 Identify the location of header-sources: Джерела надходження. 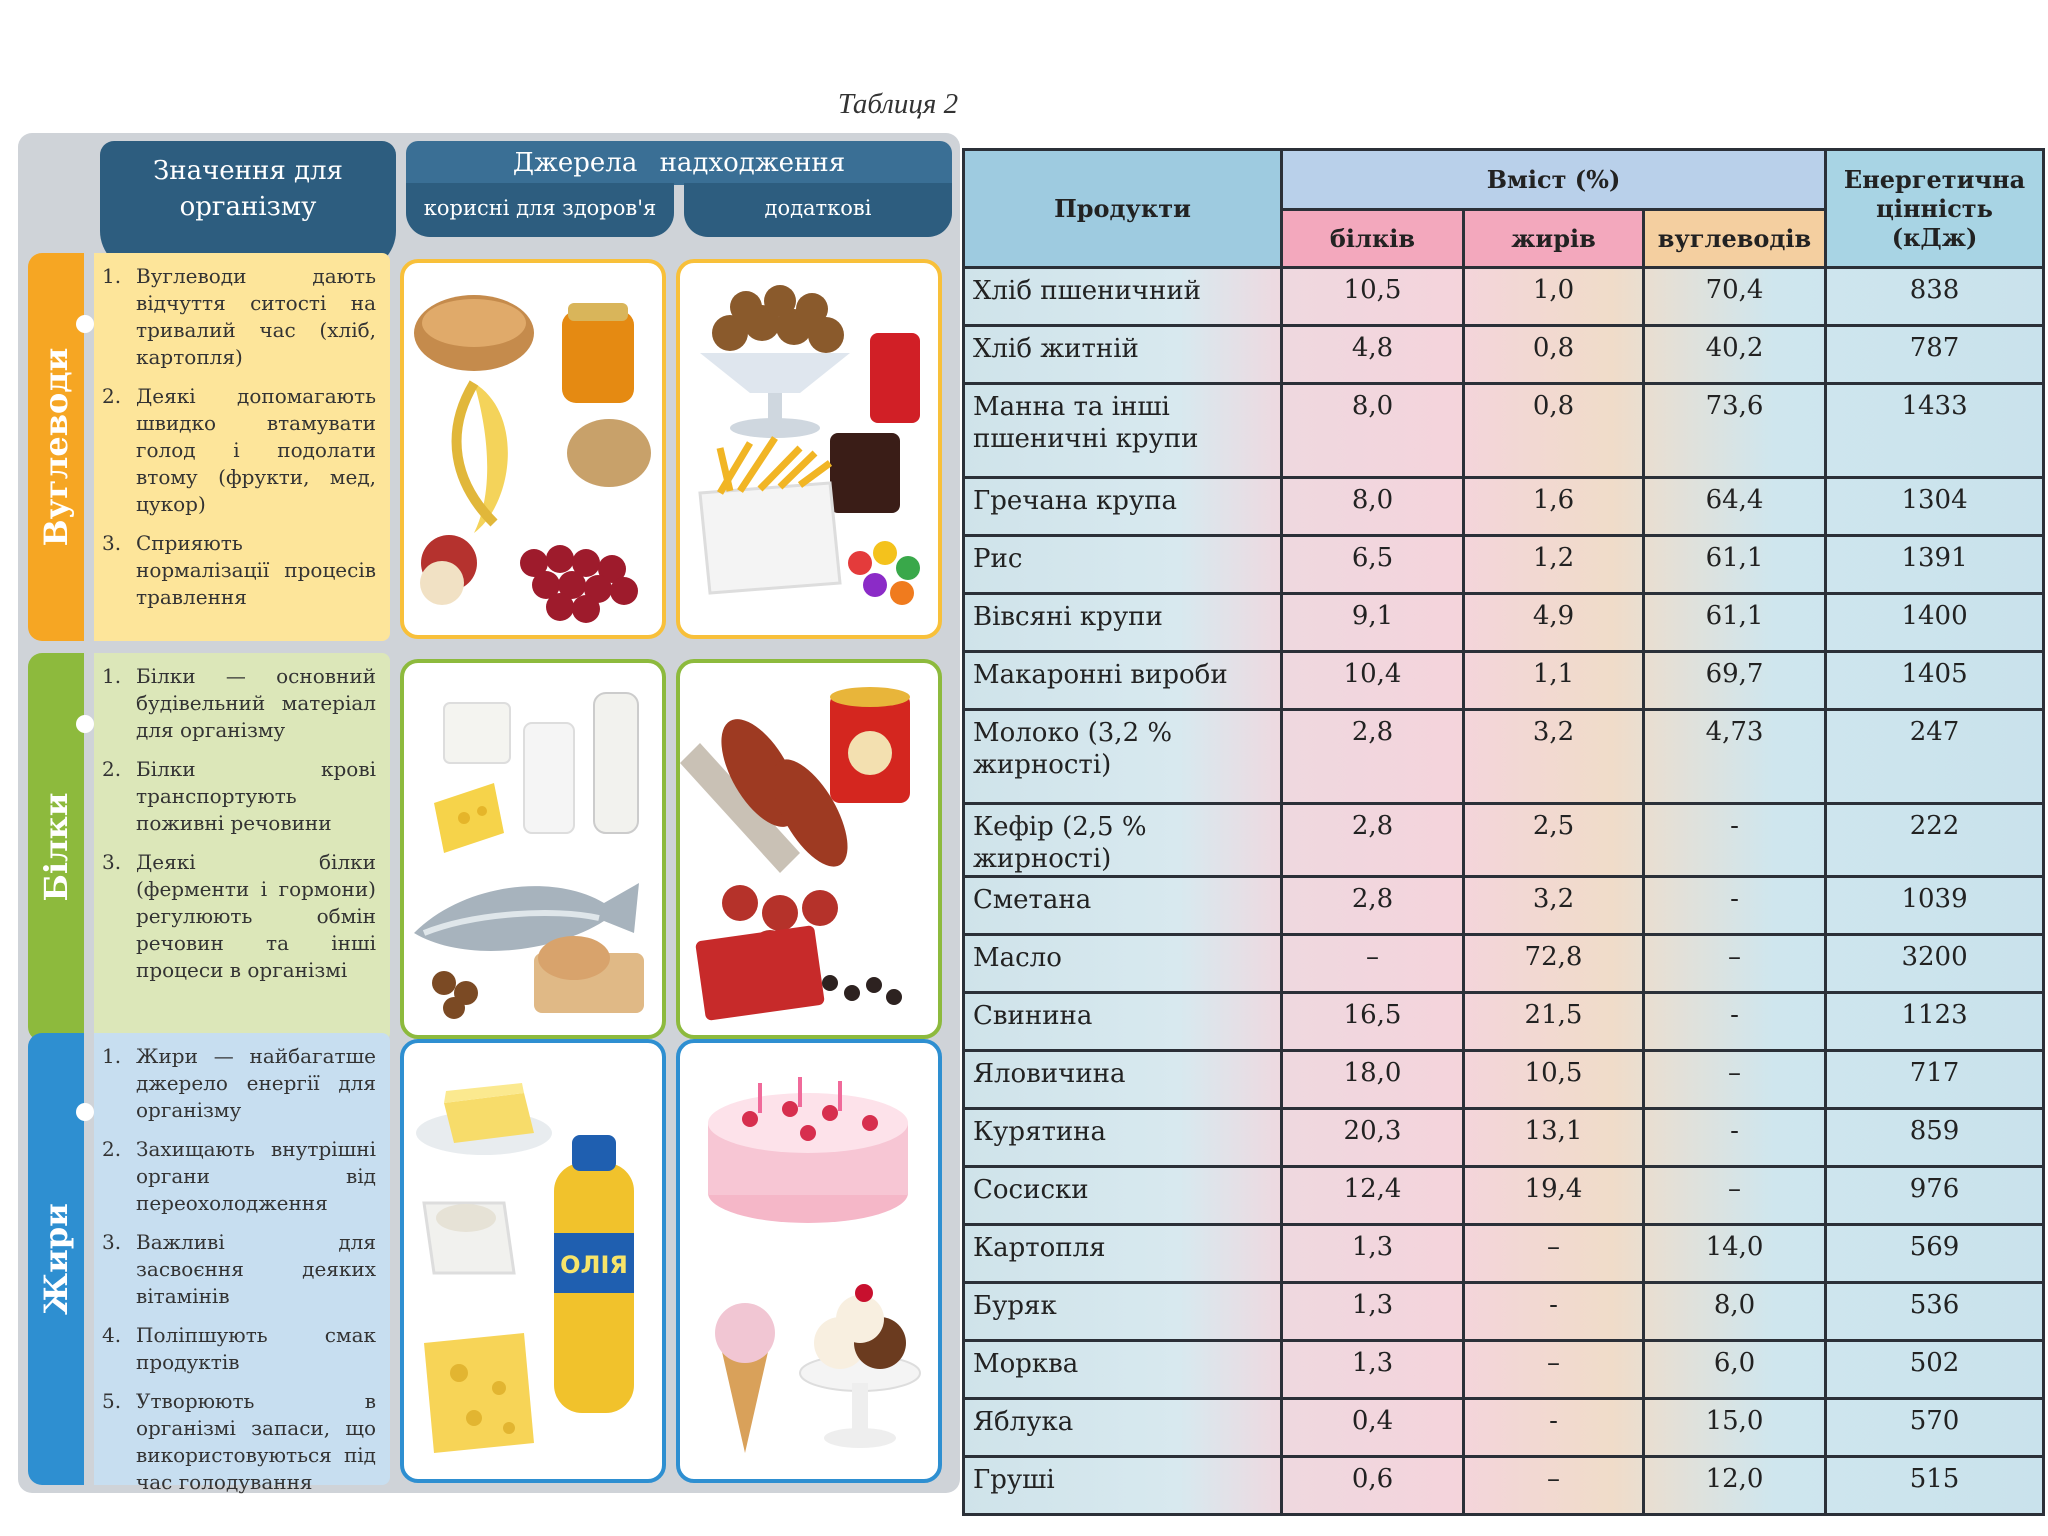
(679, 163).